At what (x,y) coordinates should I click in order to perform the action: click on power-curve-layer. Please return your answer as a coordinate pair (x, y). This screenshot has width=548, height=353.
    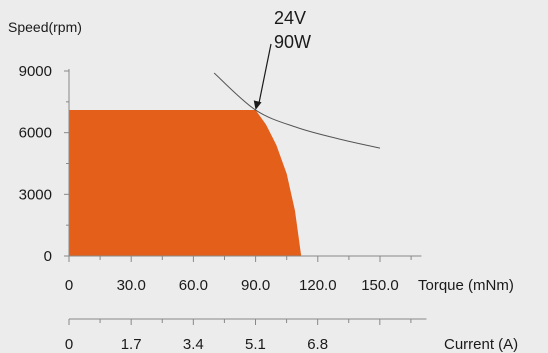
    Looking at the image, I should click on (297, 110).